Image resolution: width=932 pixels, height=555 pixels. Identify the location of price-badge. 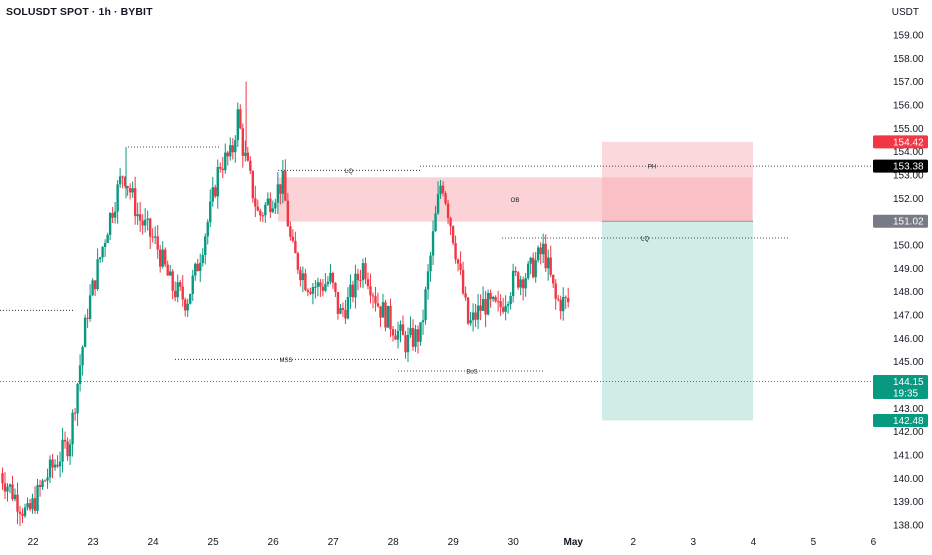
(900, 142).